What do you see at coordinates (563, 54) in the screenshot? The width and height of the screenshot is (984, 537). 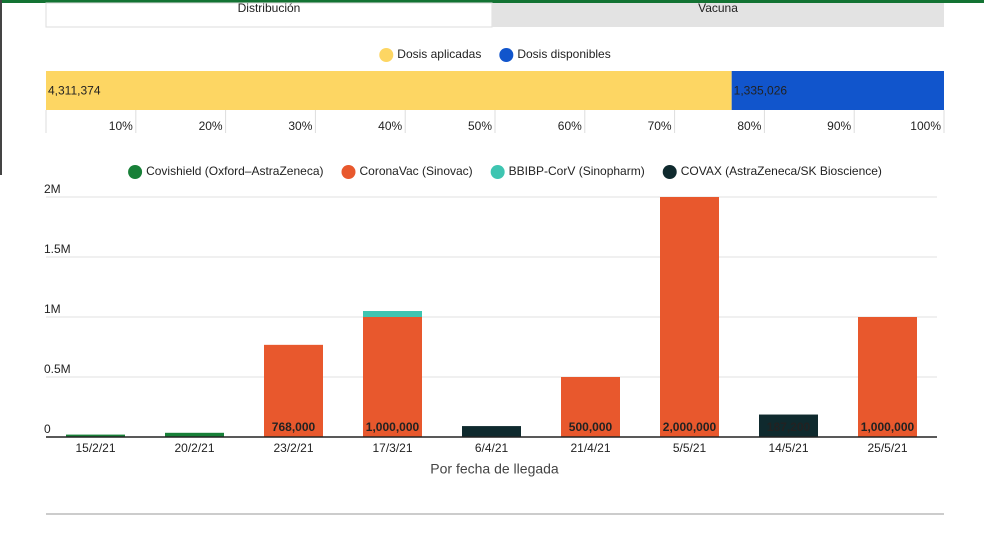 I see `legend-label: Dosis disponibles` at bounding box center [563, 54].